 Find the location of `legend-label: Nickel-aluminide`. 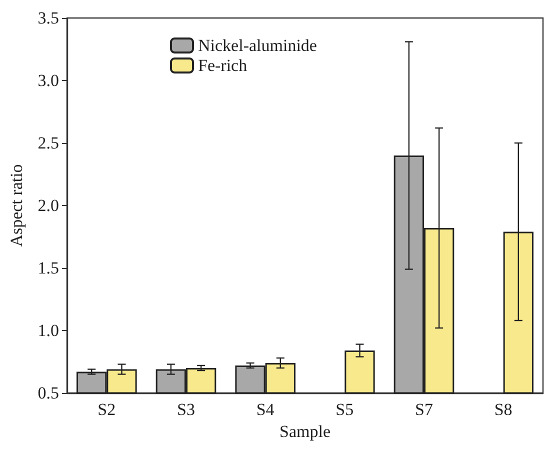

legend-label: Nickel-aluminide is located at coordinates (257, 45).